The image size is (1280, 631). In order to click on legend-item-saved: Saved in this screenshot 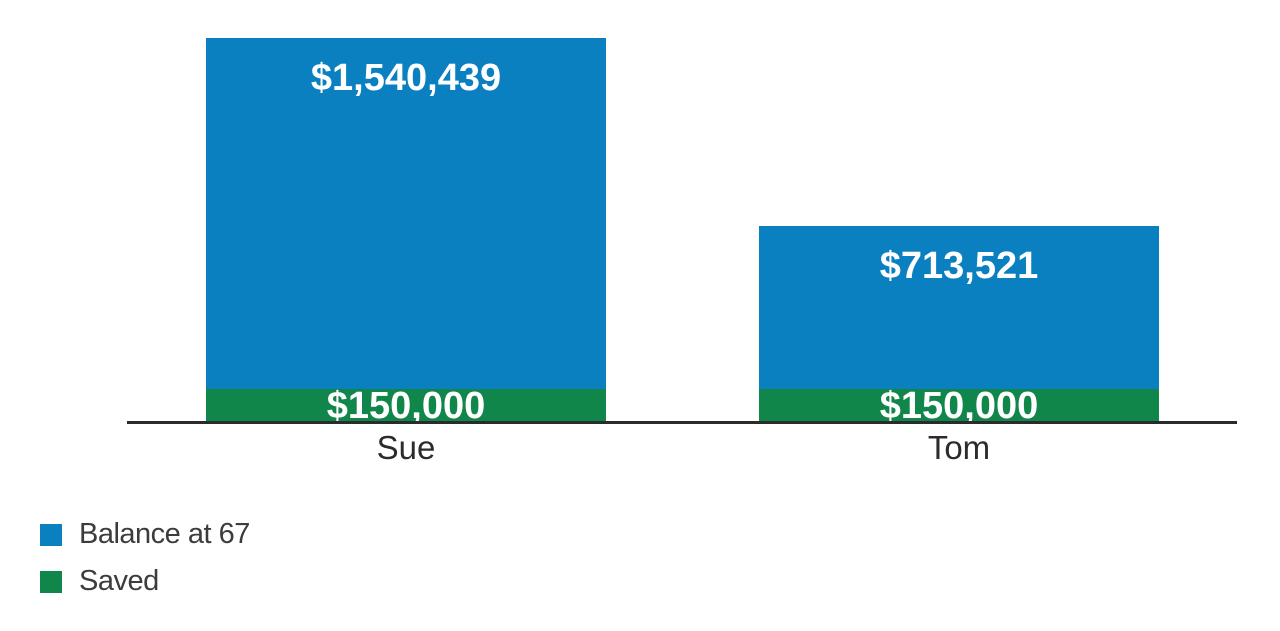, I will do `click(145, 581)`.